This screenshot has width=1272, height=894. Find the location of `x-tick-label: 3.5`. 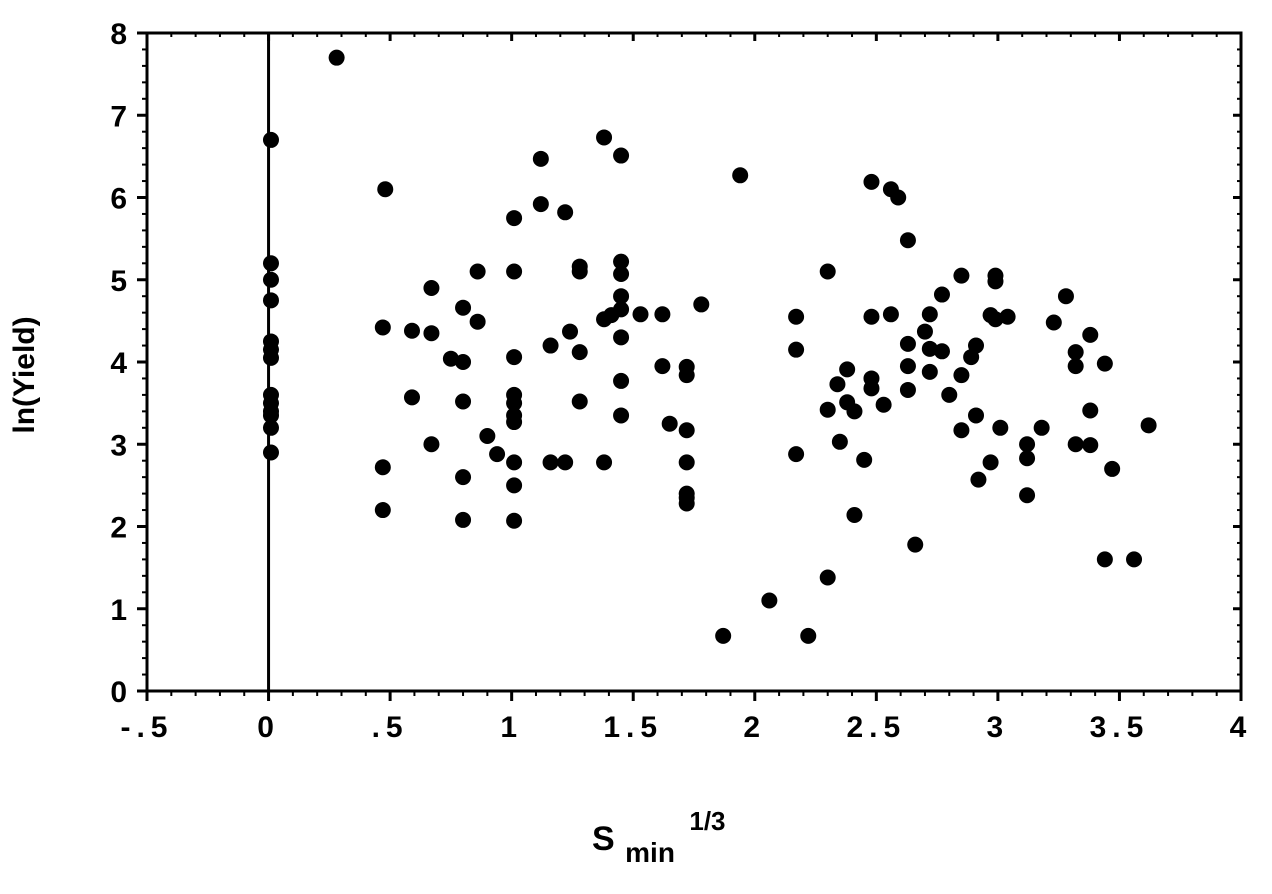

x-tick-label: 3.5 is located at coordinates (1120, 727).